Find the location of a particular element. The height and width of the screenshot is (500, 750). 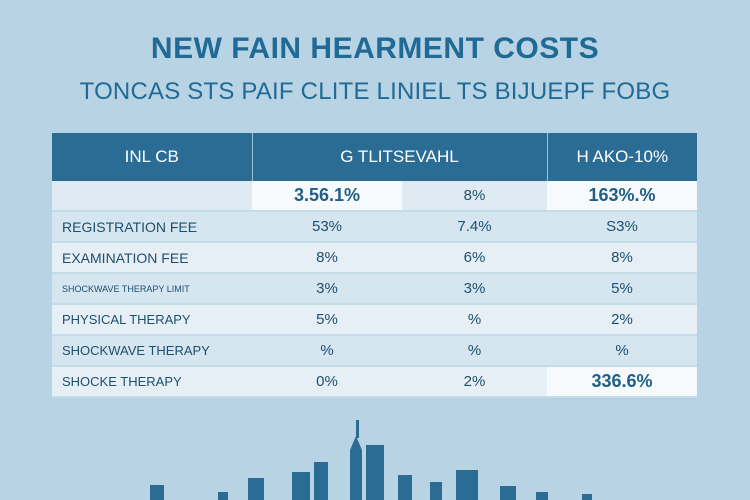

table-cell: 3.56.1% is located at coordinates (327, 196).